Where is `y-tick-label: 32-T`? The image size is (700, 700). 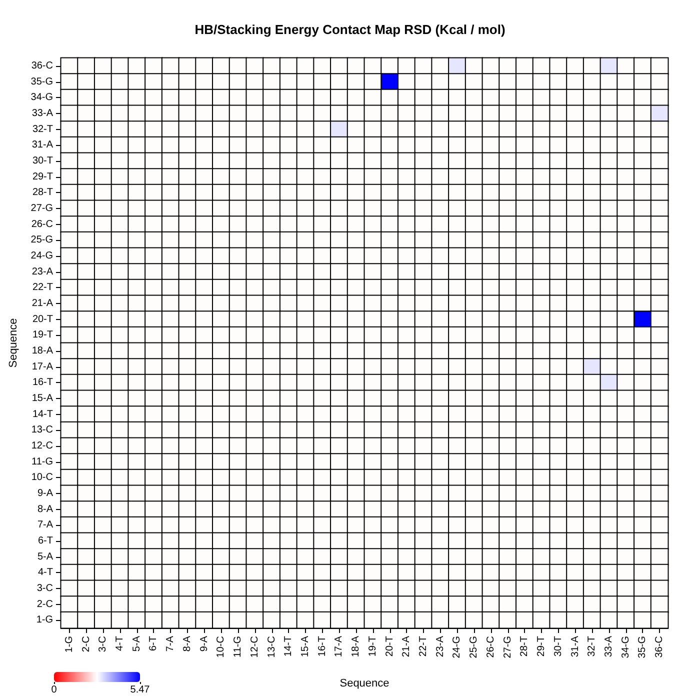 y-tick-label: 32-T is located at coordinates (42, 129).